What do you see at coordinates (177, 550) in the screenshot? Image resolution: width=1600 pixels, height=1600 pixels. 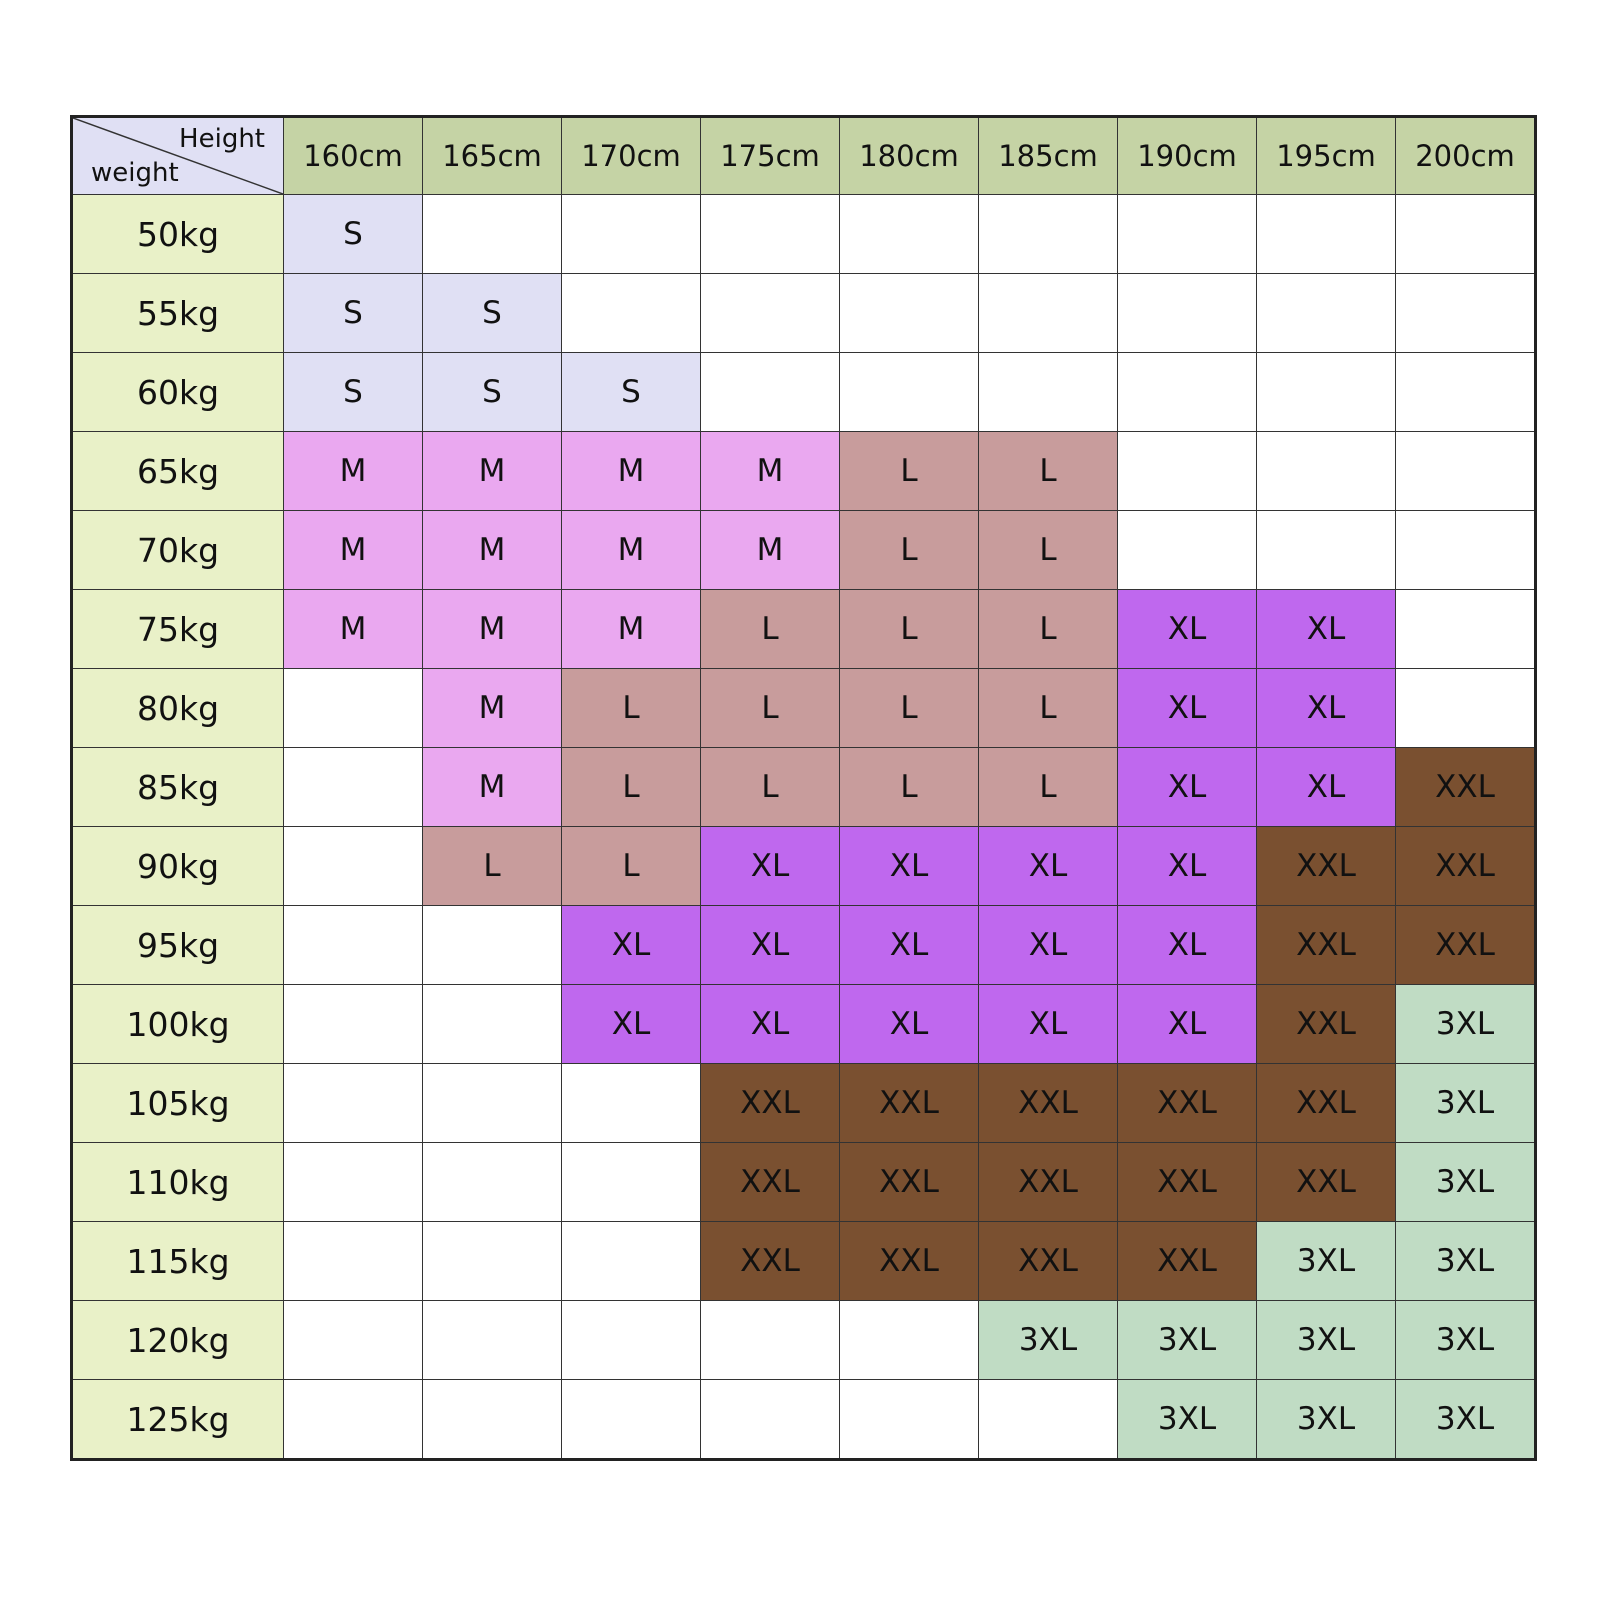 I see `row-label: 70kg` at bounding box center [177, 550].